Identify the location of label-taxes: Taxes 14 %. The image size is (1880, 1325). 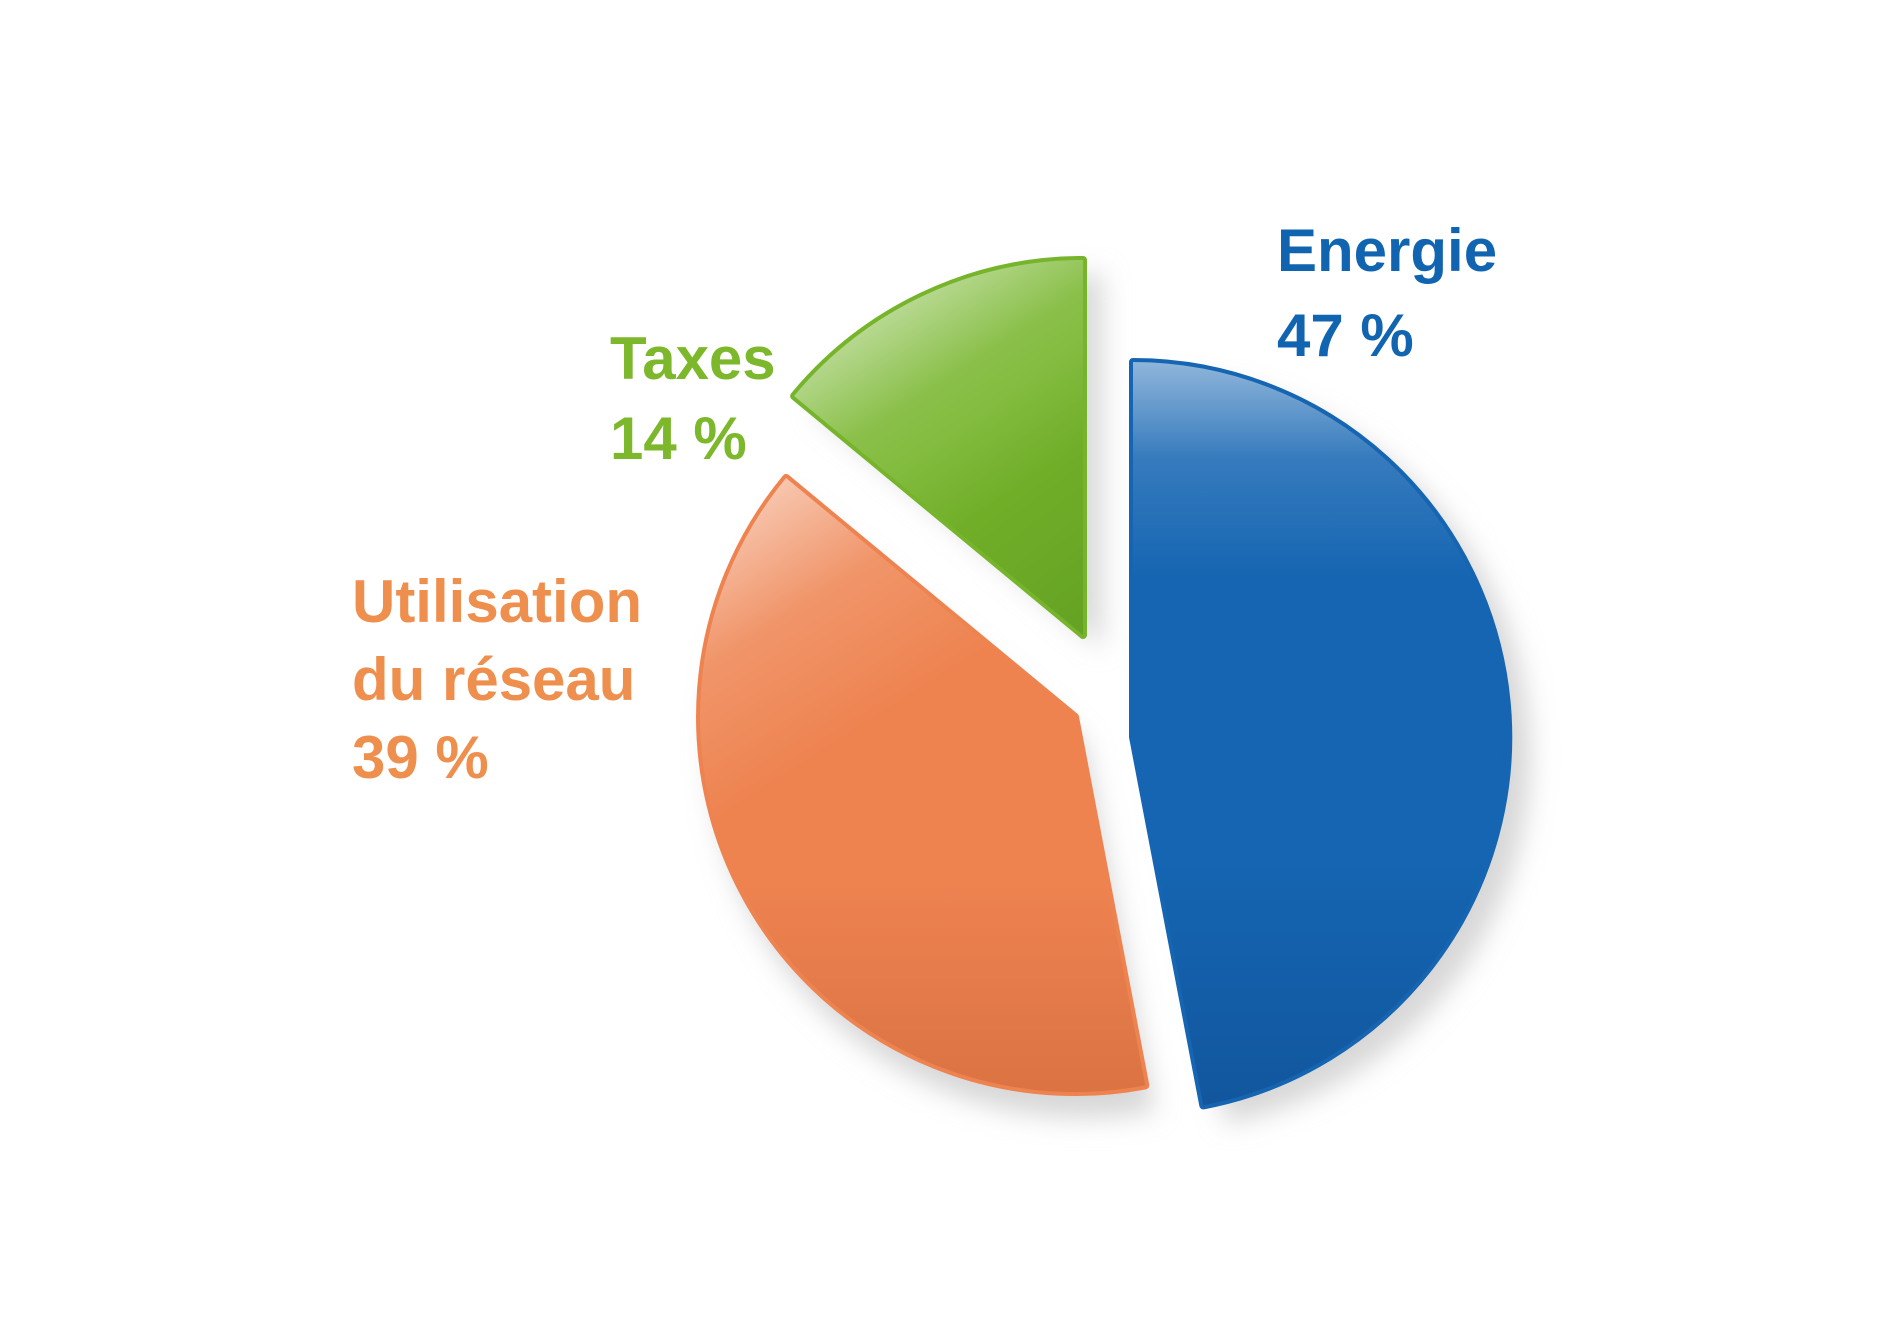
(693, 399).